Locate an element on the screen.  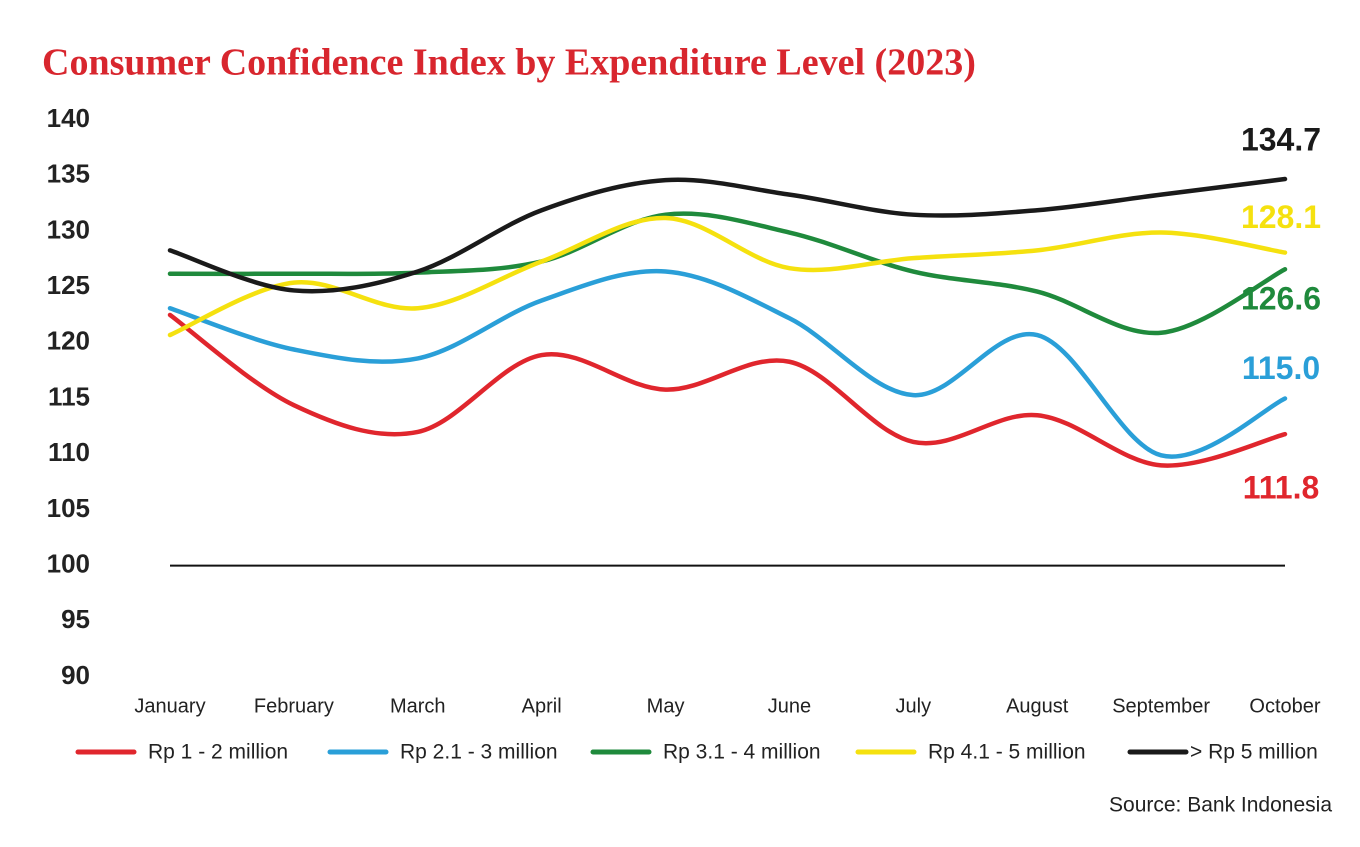
legend-label: Rp 3.1 - 4 million is located at coordinates (742, 752).